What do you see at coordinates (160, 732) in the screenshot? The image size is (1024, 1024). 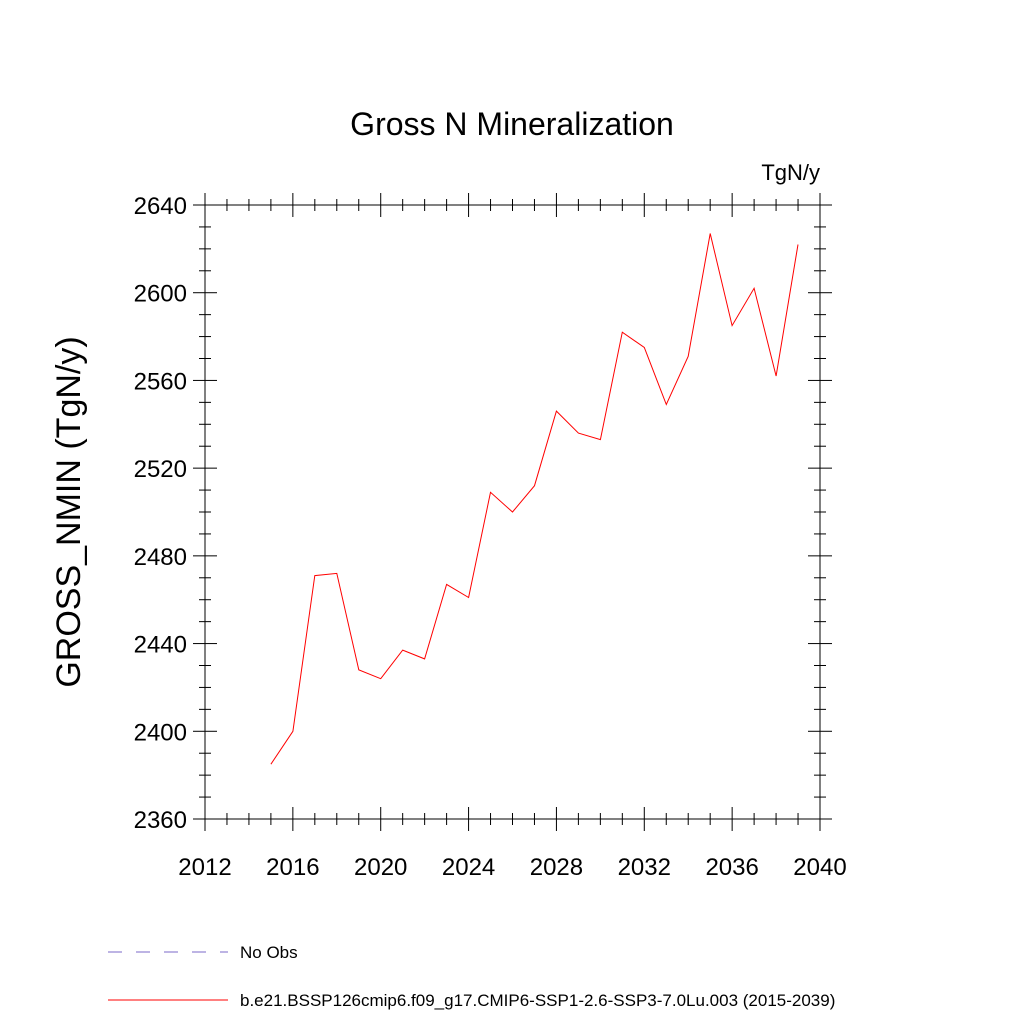 I see `y-tick-label: 2400` at bounding box center [160, 732].